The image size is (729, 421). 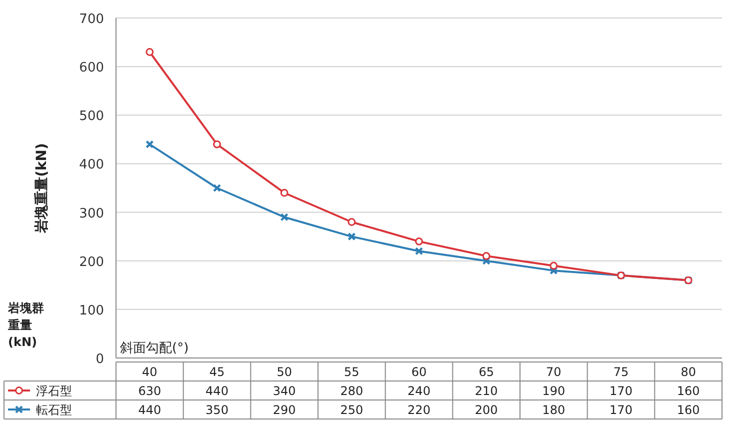 What do you see at coordinates (91, 214) in the screenshot?
I see `y-tick-label: 300` at bounding box center [91, 214].